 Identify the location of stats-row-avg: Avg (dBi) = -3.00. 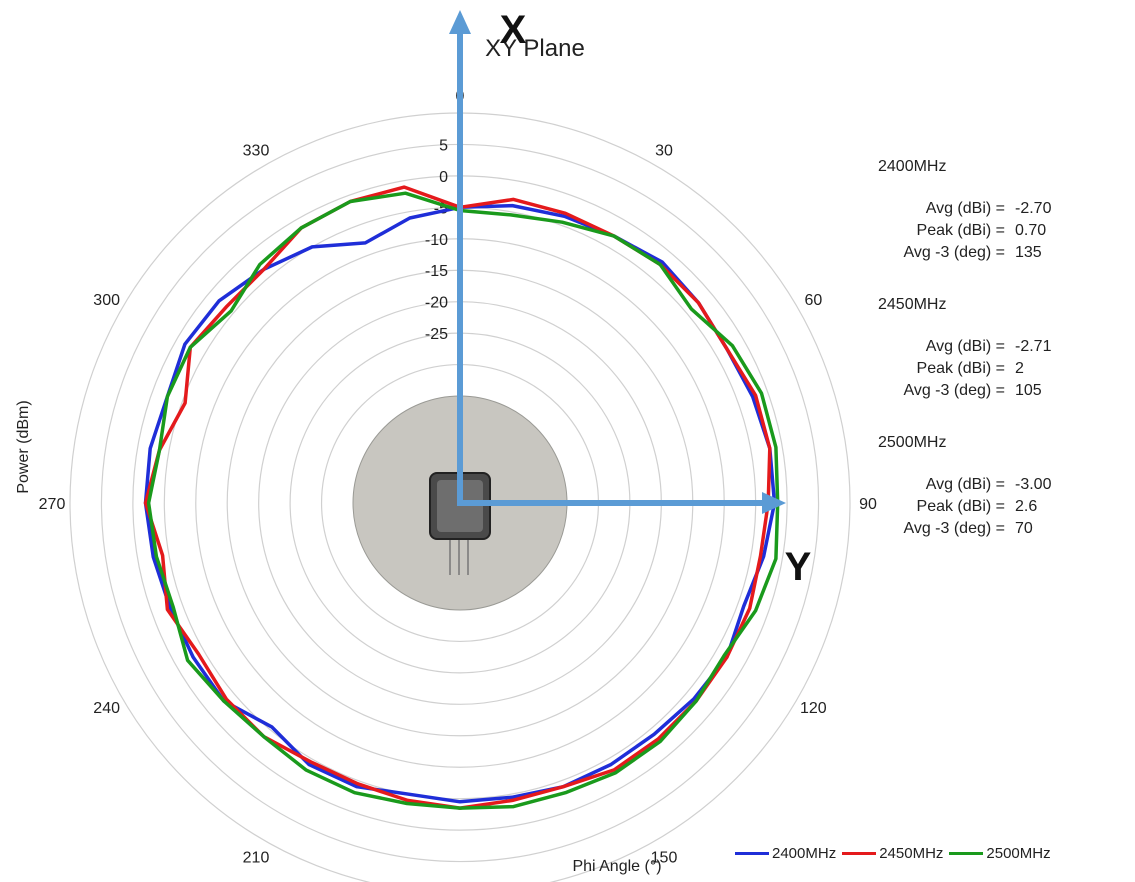
(990, 486).